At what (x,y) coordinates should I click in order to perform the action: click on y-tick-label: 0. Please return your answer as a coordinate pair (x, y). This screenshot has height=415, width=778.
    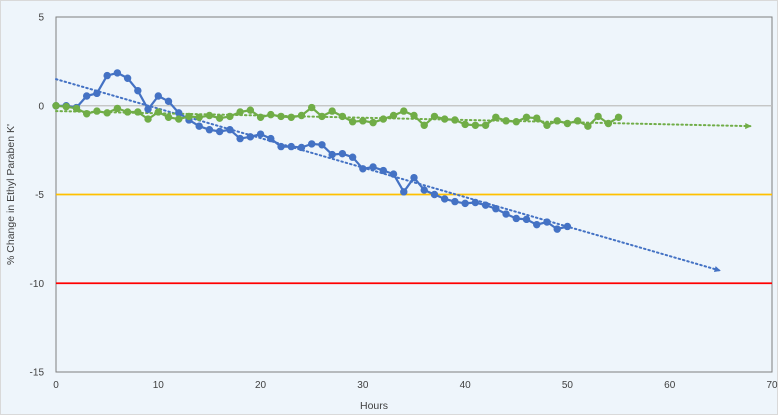
    Looking at the image, I should click on (41, 106).